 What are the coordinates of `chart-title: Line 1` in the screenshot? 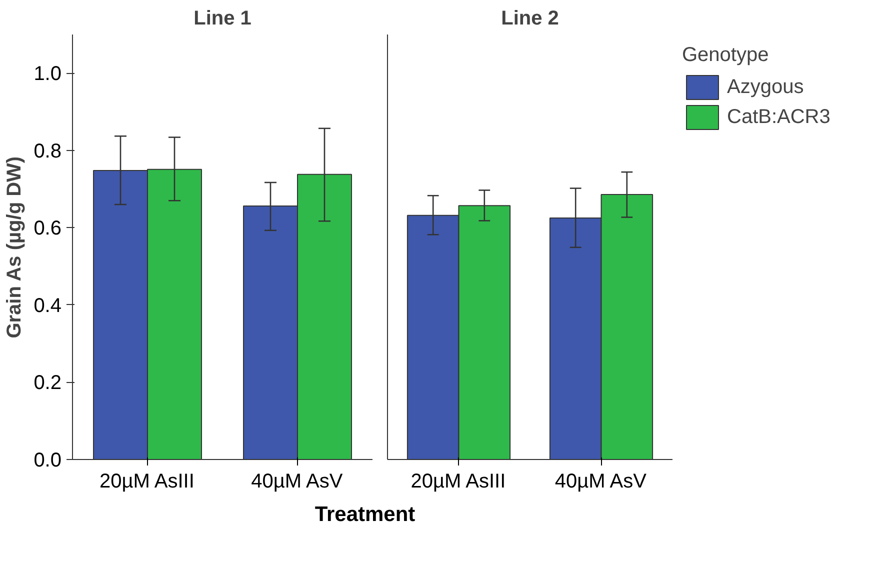 It's located at (223, 19).